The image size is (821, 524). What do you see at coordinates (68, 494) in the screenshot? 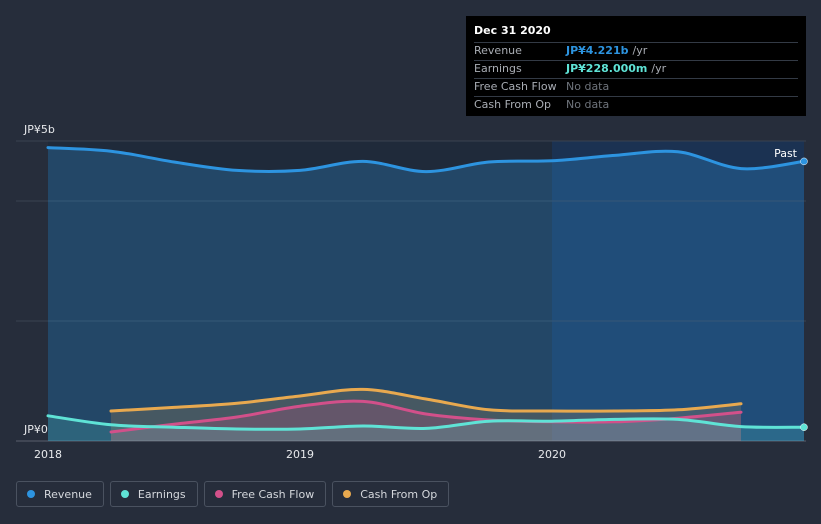
I see `legend-label: Revenue` at bounding box center [68, 494].